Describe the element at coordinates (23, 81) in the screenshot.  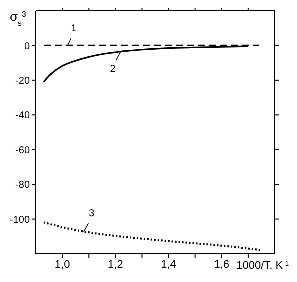
I see `y-tick-label: -20` at that location.